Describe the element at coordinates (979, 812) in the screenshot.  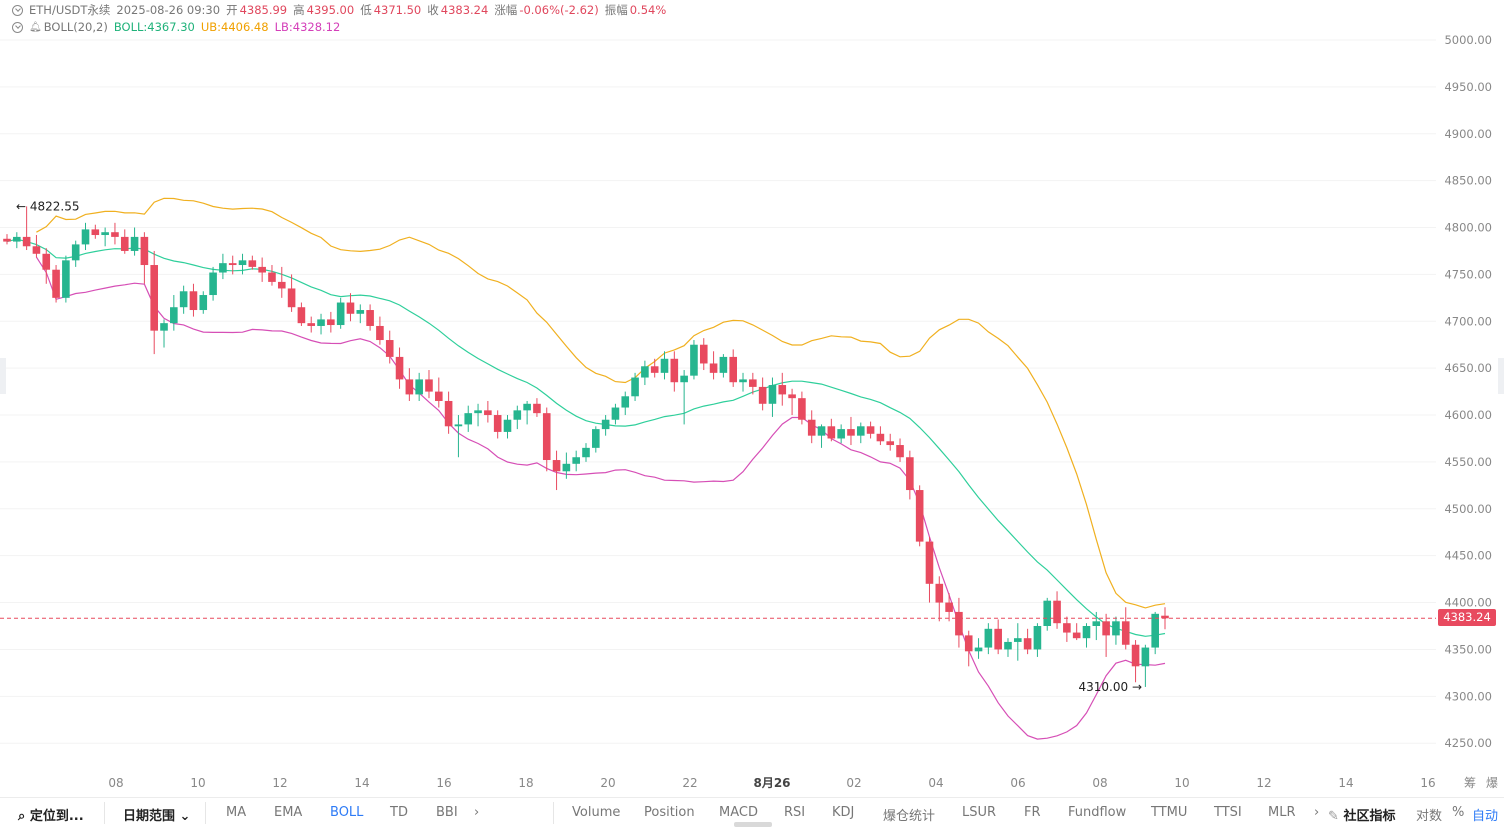
I see `tab-lsur: LSUR` at that location.